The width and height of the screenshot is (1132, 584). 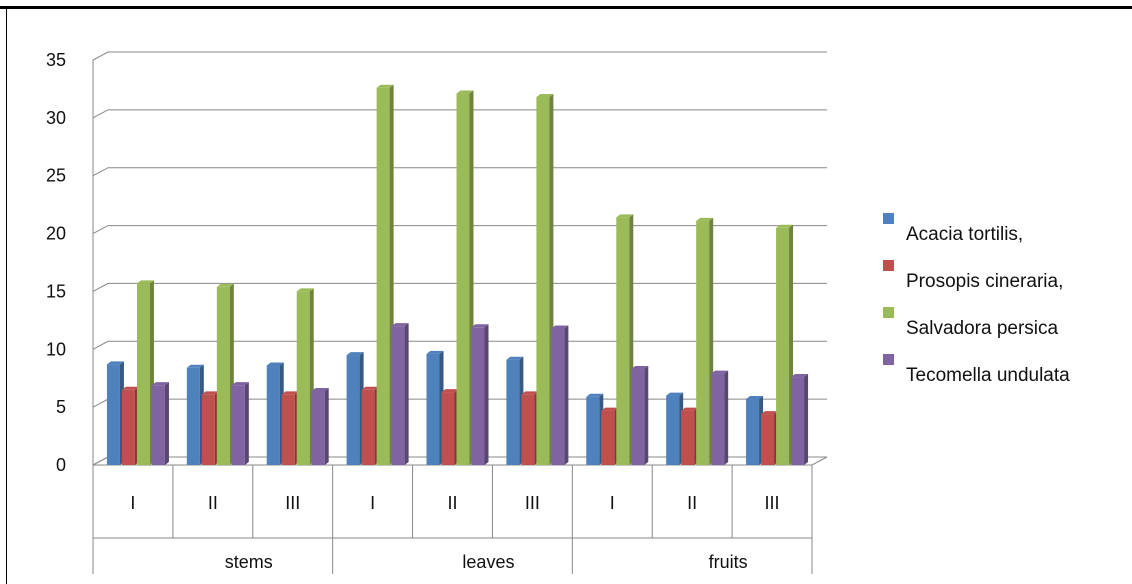 I want to click on x-group-label: leaves, so click(x=488, y=562).